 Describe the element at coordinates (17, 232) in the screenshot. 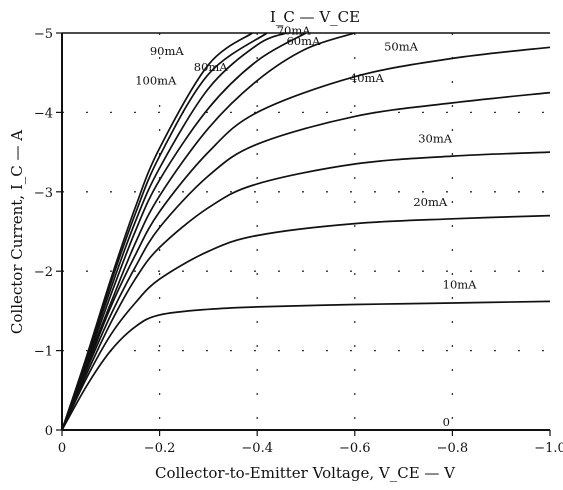

I see `y-axis-title: Collector Current, I_C — A` at that location.